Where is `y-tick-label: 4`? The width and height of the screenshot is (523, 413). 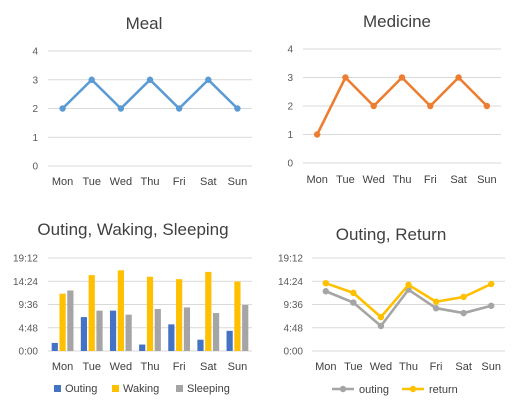 y-tick-label: 4 is located at coordinates (35, 52).